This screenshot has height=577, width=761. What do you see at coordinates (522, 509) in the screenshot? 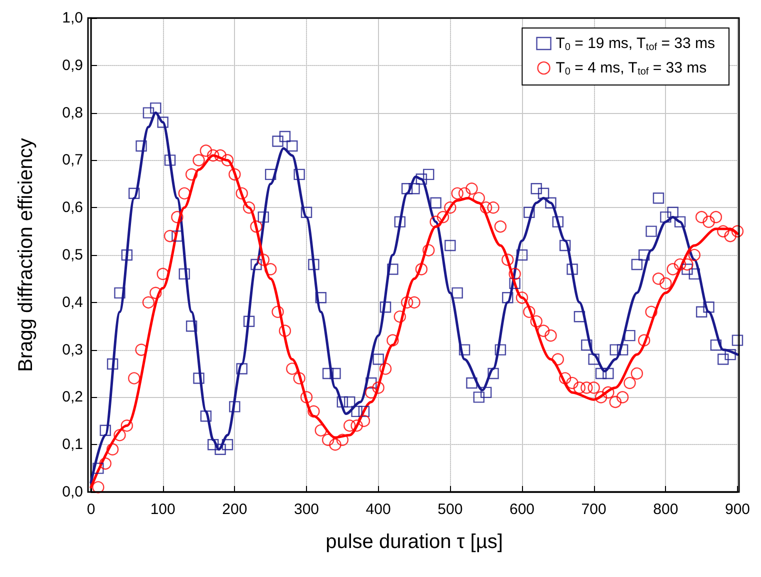
I see `x-tick-label: 600` at bounding box center [522, 509].